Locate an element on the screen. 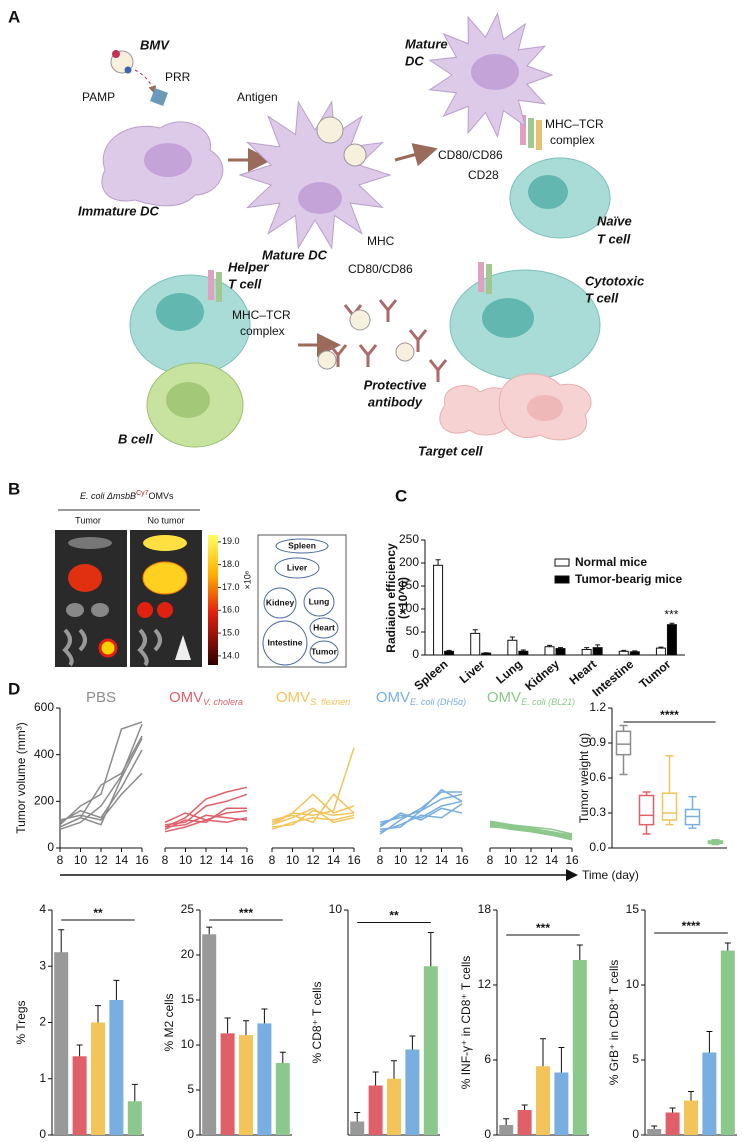 This screenshot has height=1142, width=743. organ-label: Intestine is located at coordinates (285, 642).